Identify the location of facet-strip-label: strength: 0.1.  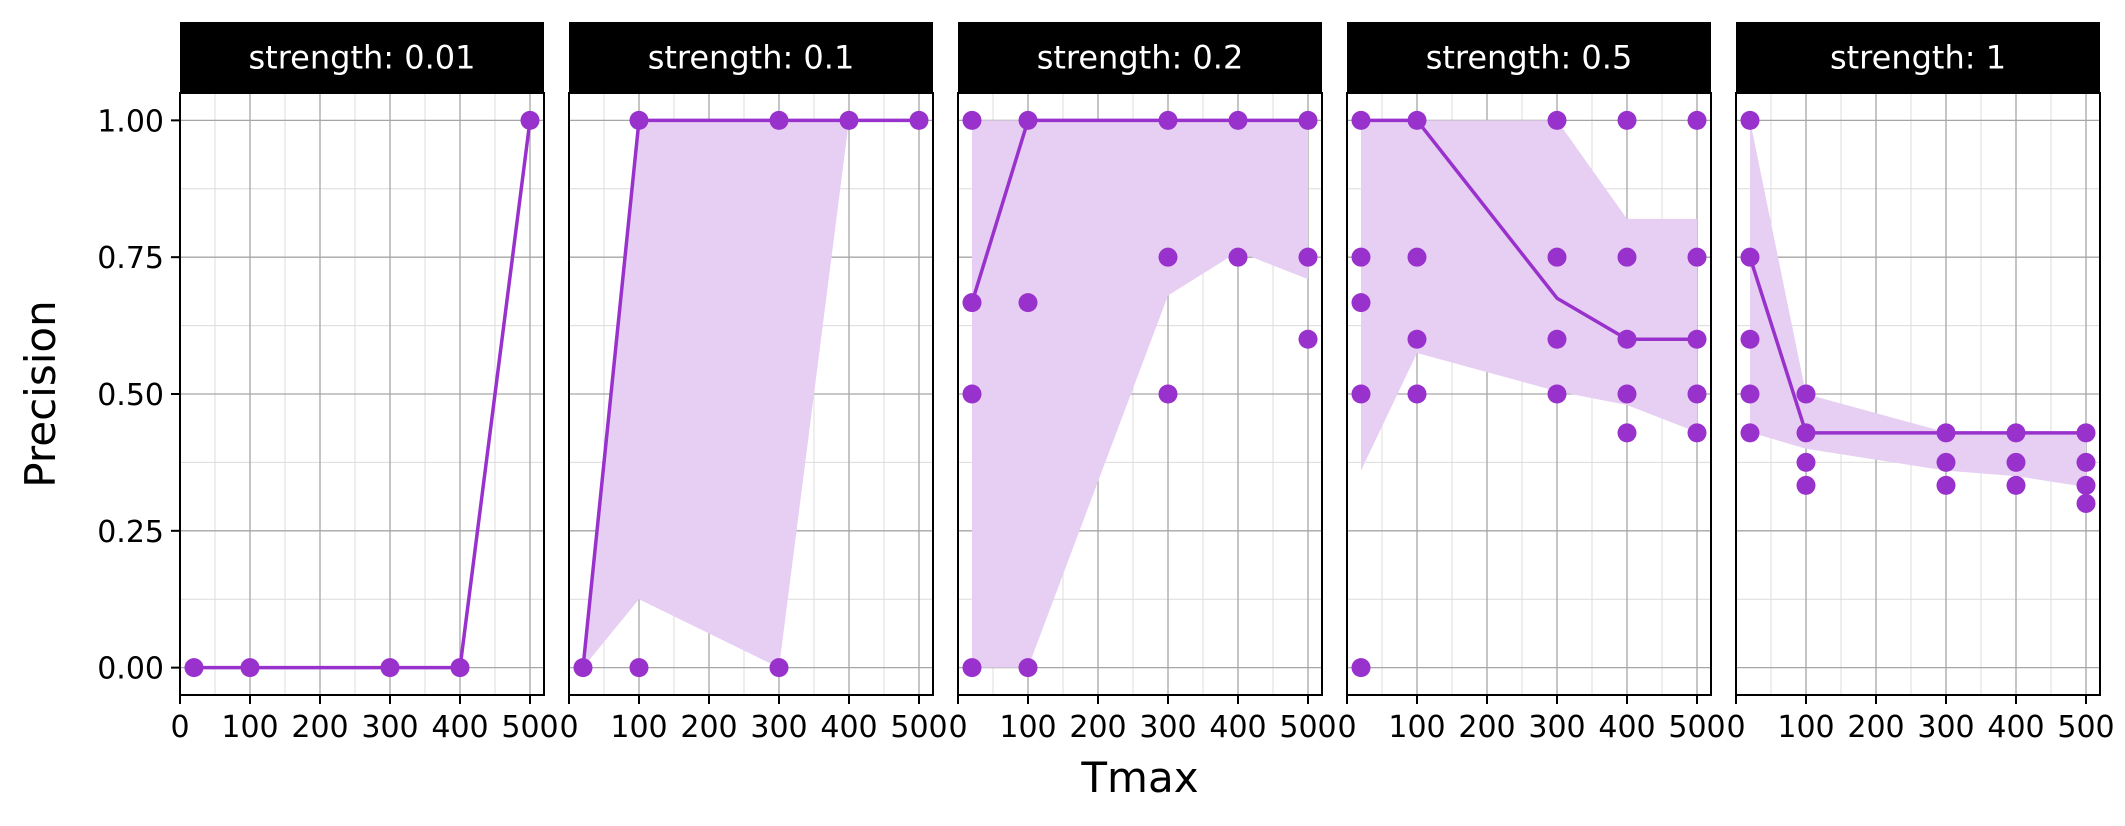
(751, 58).